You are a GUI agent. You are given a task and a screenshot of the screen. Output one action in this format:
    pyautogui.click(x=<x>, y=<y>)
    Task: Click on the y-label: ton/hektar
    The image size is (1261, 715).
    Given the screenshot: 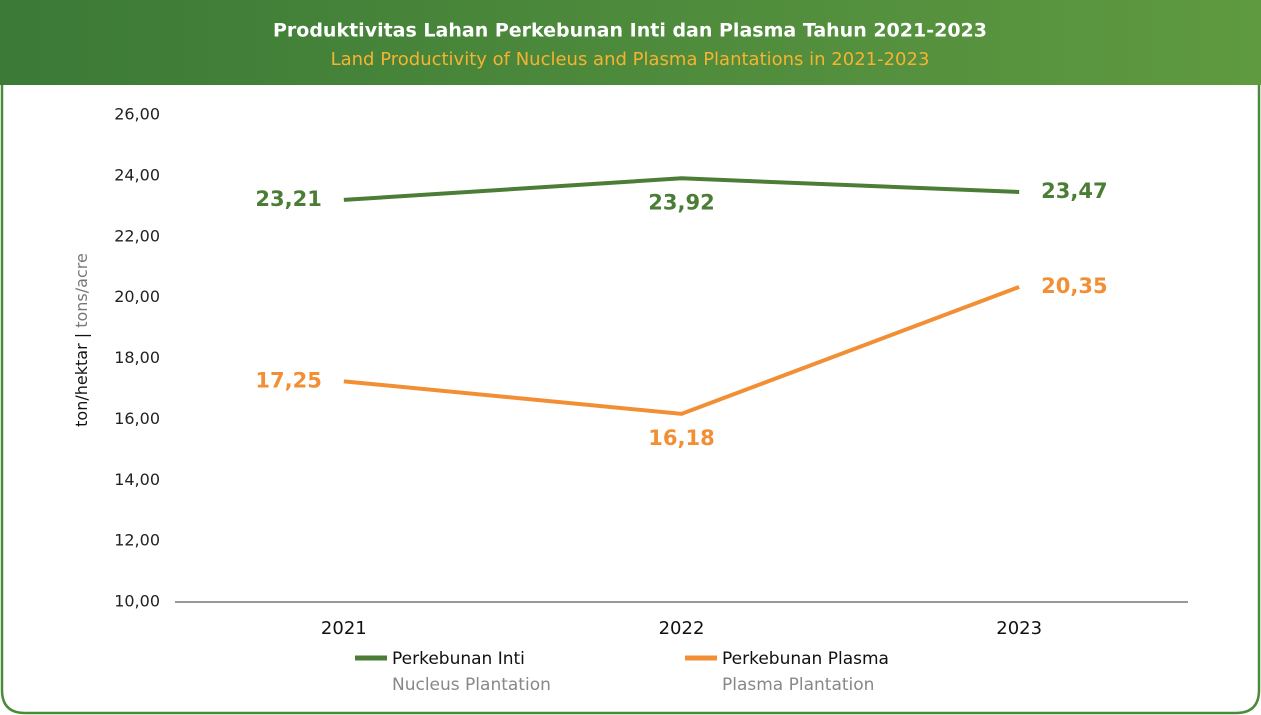 What is the action you would take?
    pyautogui.click(x=81, y=385)
    